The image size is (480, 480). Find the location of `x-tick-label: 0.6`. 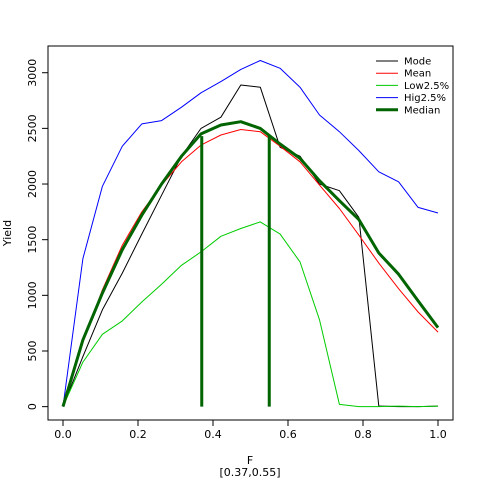

x-tick-label: 0.6 is located at coordinates (288, 434).